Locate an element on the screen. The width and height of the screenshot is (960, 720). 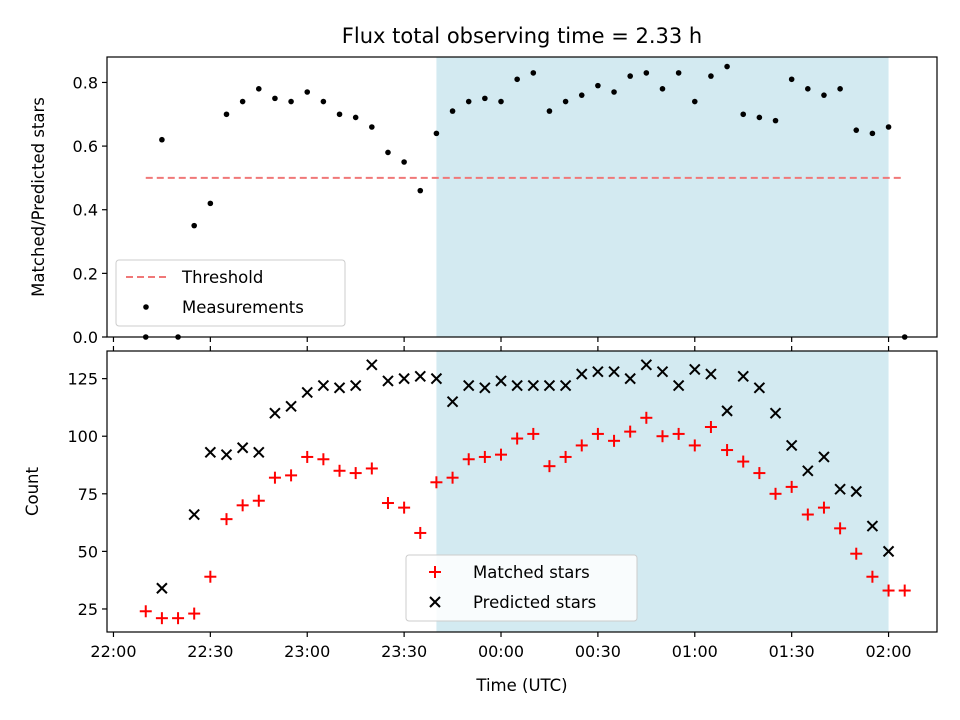
y-axis-ratio: 0.0 0.2 0.4 0.6 0.8 is located at coordinates (90, 210).